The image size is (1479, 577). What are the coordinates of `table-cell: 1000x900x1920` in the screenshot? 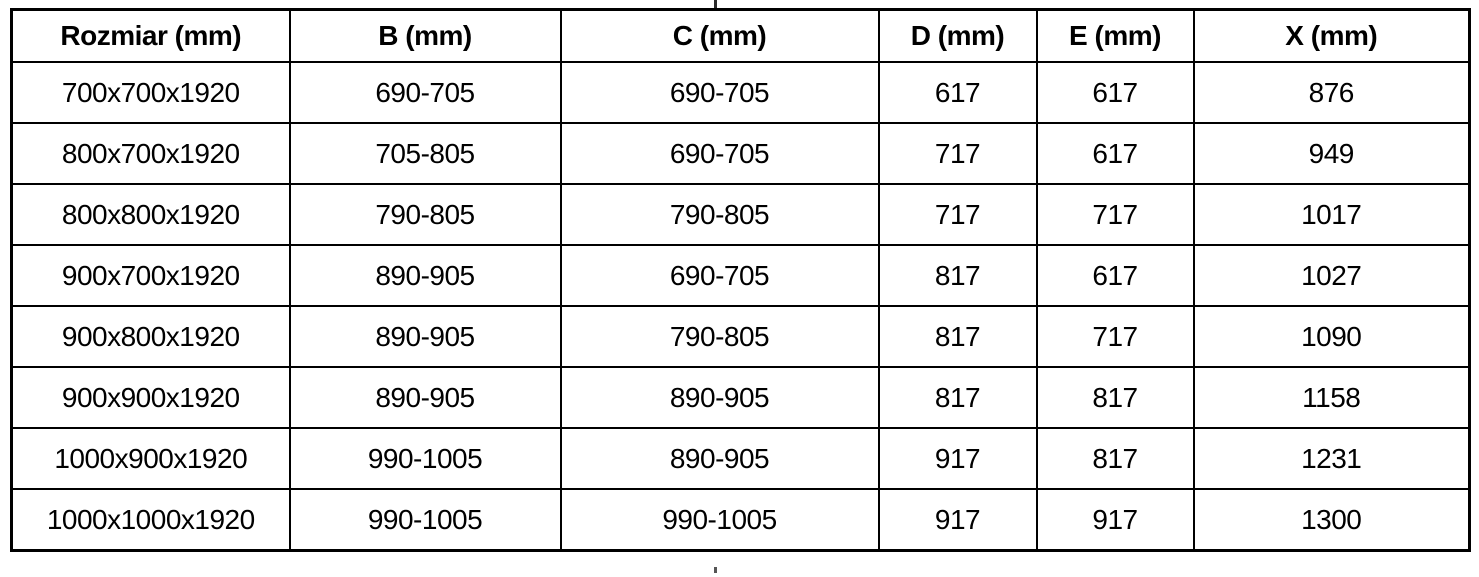 It's located at (150, 458).